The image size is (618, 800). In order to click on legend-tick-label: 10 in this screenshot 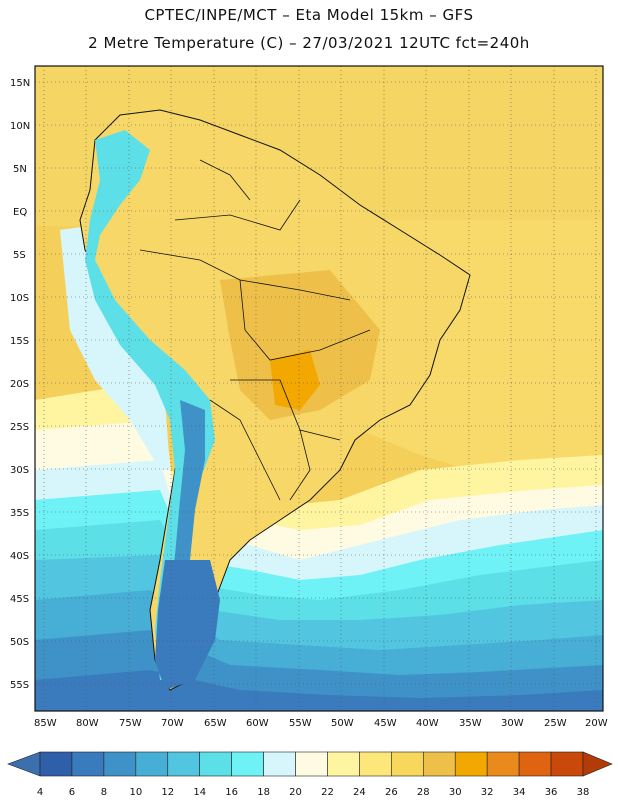, I will do `click(135, 792)`.